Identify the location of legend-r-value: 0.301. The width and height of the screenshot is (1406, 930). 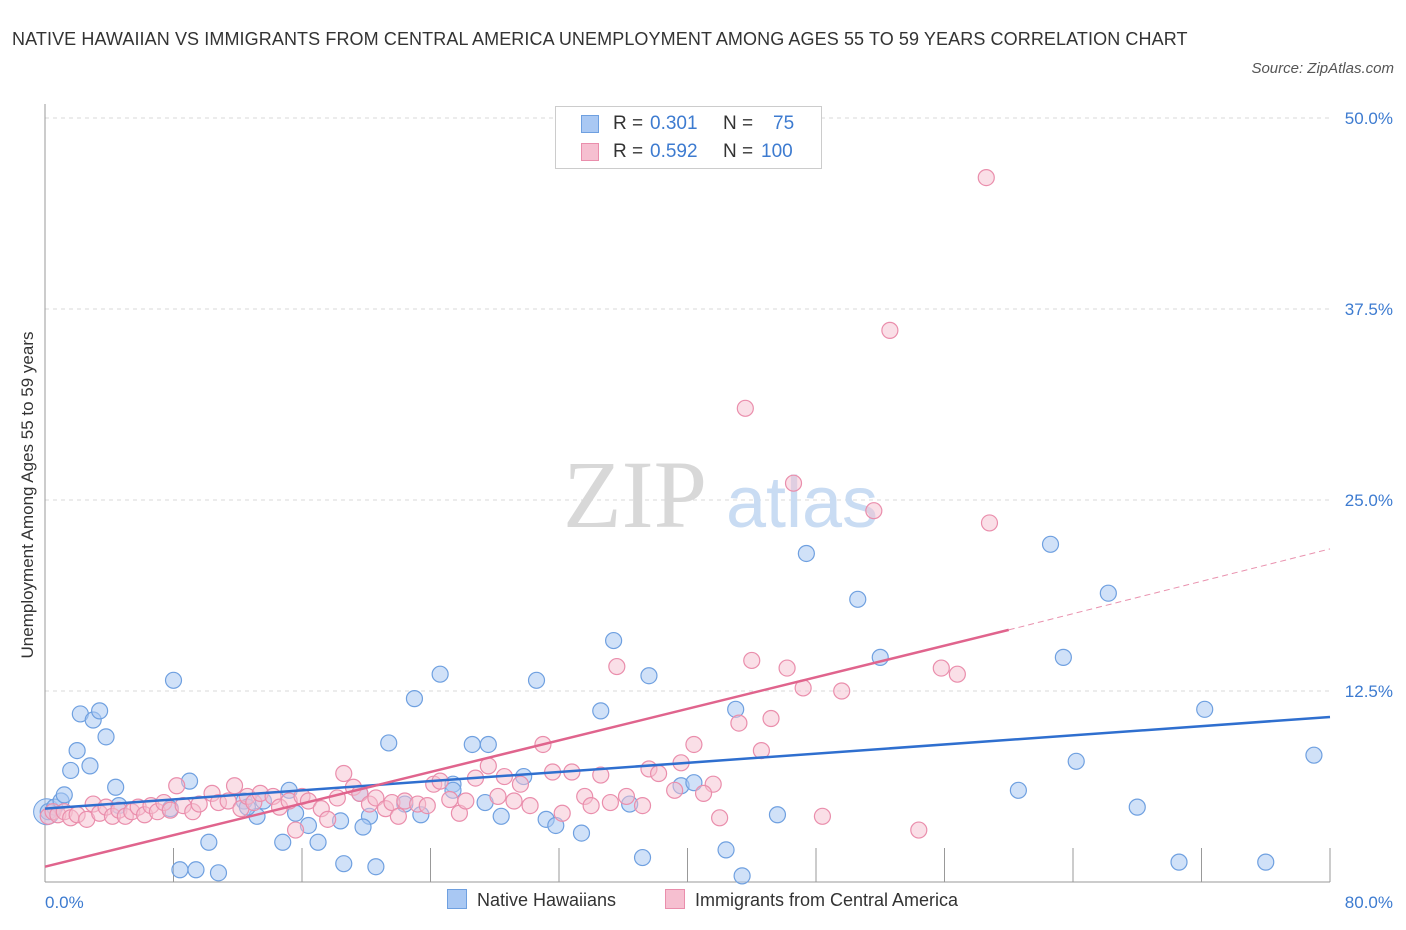
(674, 123).